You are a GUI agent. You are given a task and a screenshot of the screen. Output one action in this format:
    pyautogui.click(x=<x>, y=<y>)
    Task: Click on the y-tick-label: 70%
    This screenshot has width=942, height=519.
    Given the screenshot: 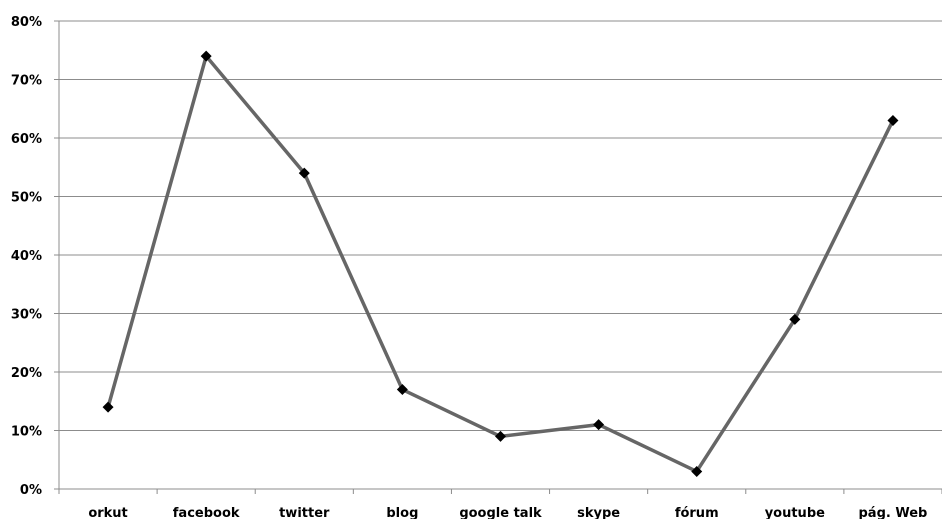 What is the action you would take?
    pyautogui.click(x=26, y=81)
    